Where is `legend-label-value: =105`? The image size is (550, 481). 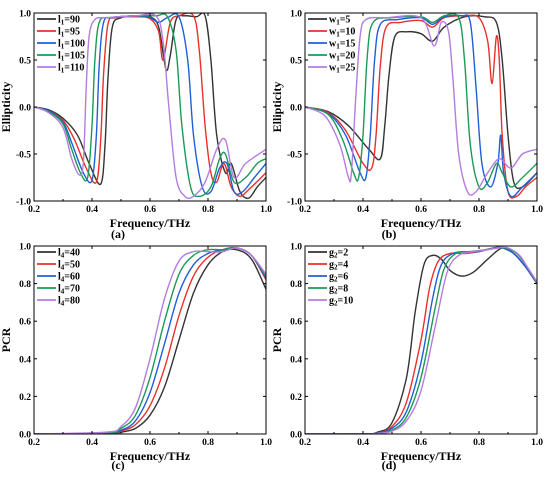
legend-label-value: =105 is located at coordinates (74, 56).